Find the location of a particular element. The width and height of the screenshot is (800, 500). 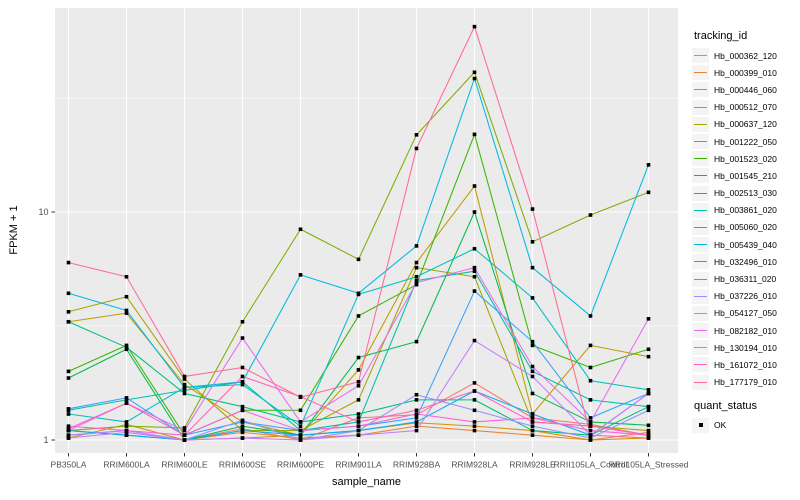

legend-item-Hb_036311_020: Hb_036311_020 is located at coordinates (745, 278).